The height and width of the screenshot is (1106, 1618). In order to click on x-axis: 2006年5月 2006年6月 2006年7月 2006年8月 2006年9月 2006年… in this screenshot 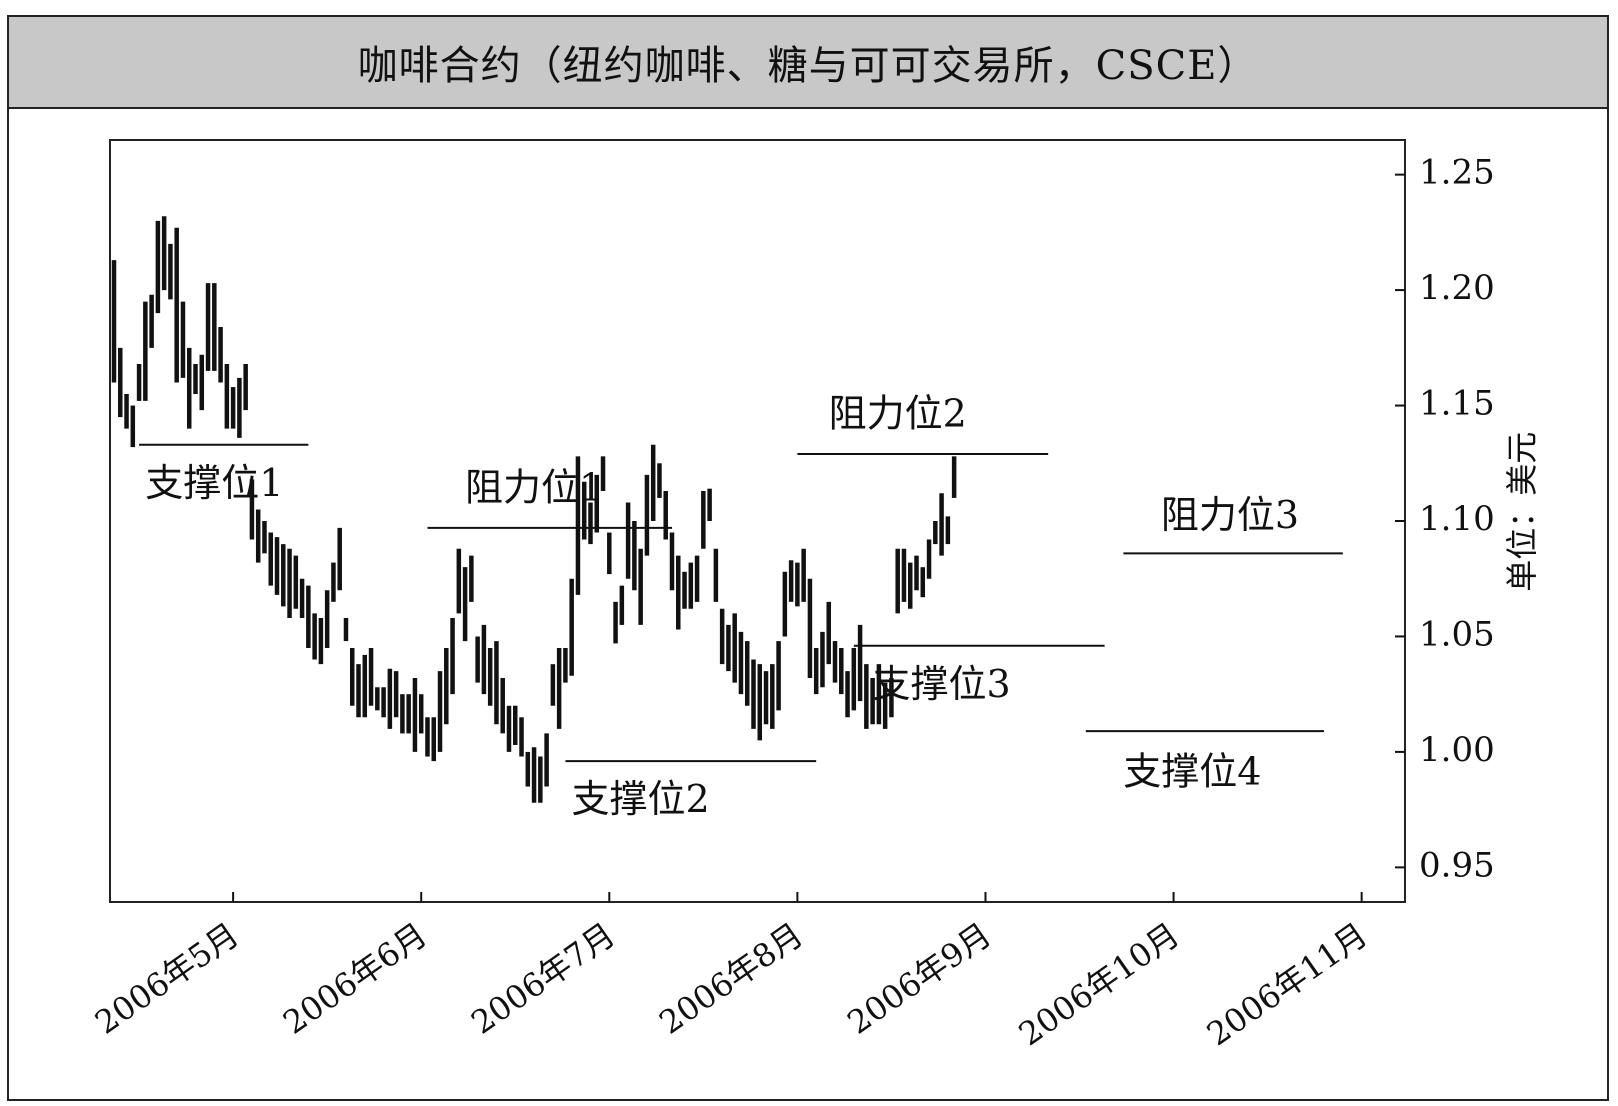, I will do `click(731, 972)`.